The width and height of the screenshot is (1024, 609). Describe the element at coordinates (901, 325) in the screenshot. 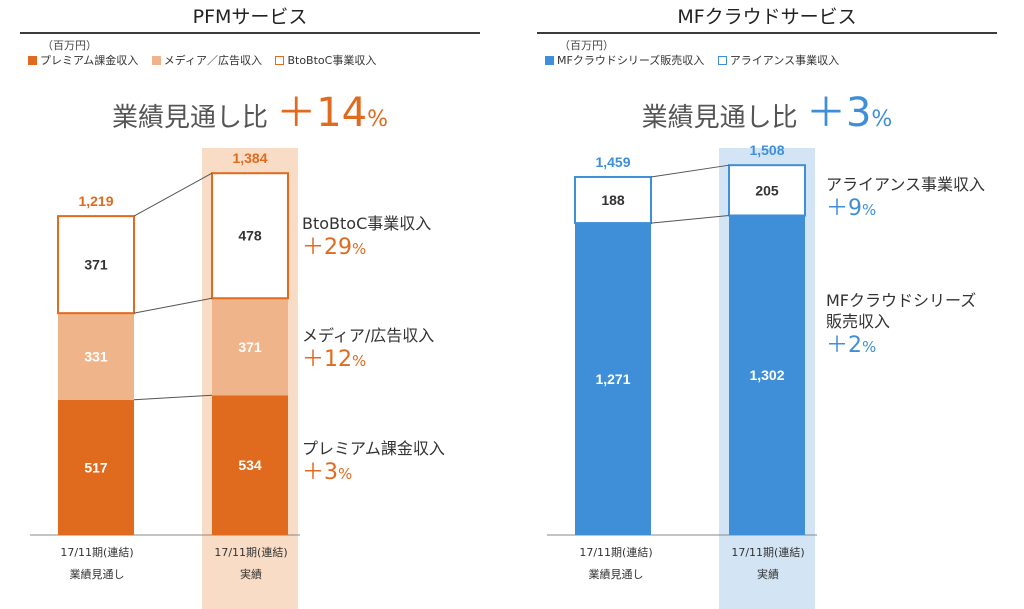

I see `annotation-mfcloud: MFクラウドシリーズ 販売収入 ＋2%` at that location.